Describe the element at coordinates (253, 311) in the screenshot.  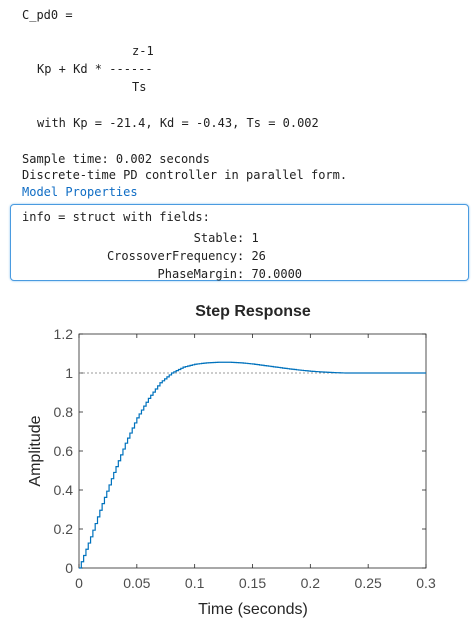
I see `chart-title: Step Response` at that location.